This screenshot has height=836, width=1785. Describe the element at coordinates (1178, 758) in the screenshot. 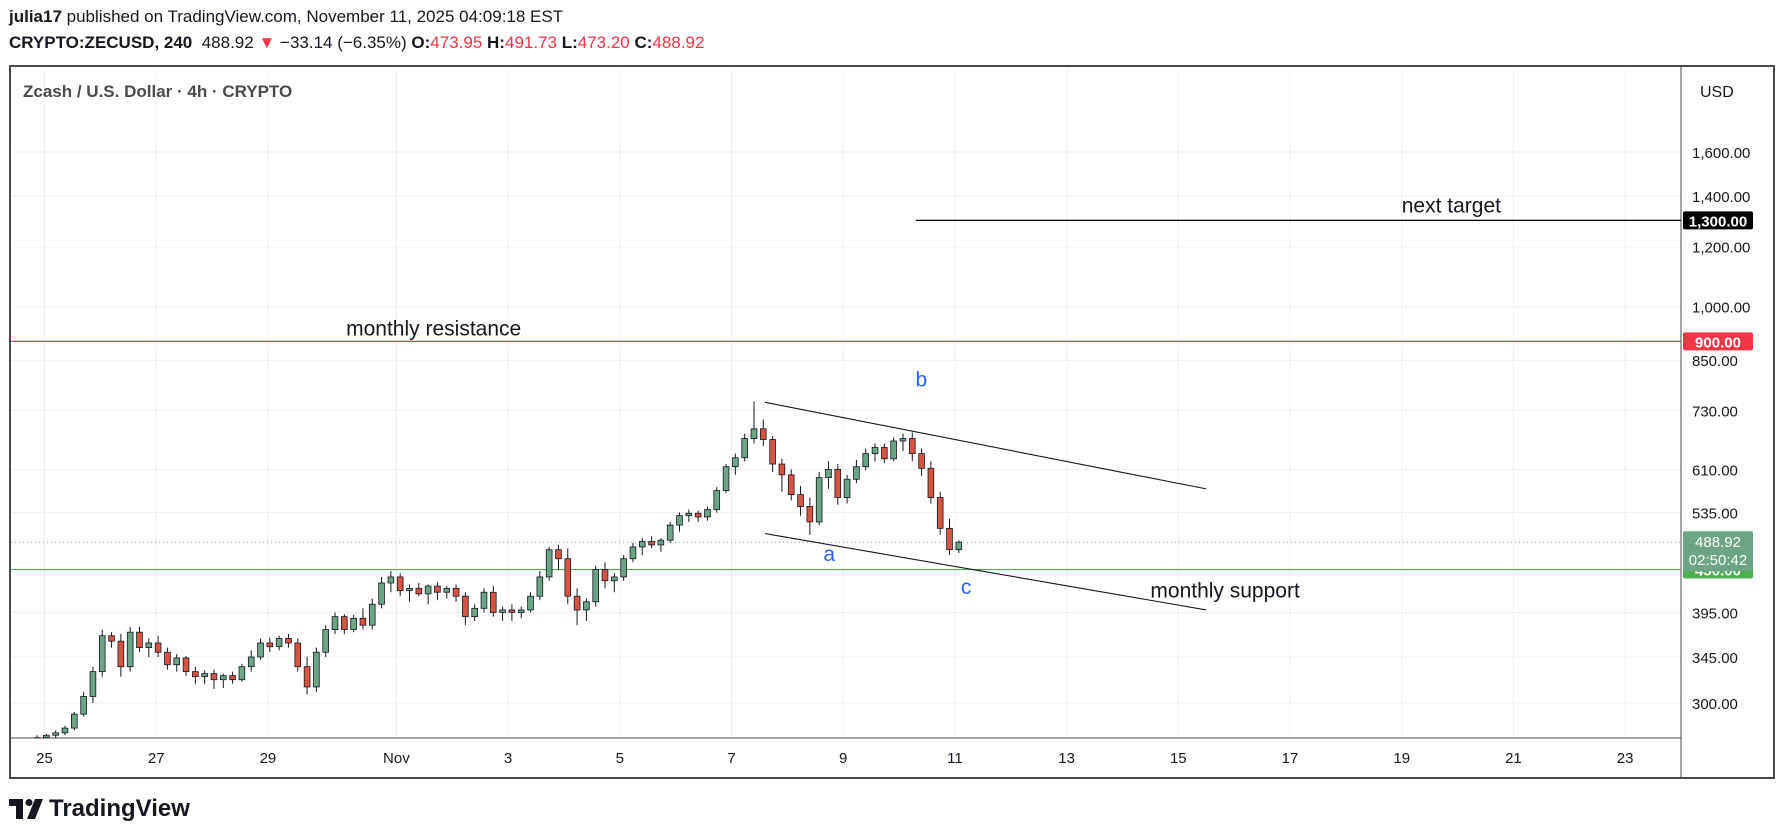

I see `x-tick-label: 15` at that location.